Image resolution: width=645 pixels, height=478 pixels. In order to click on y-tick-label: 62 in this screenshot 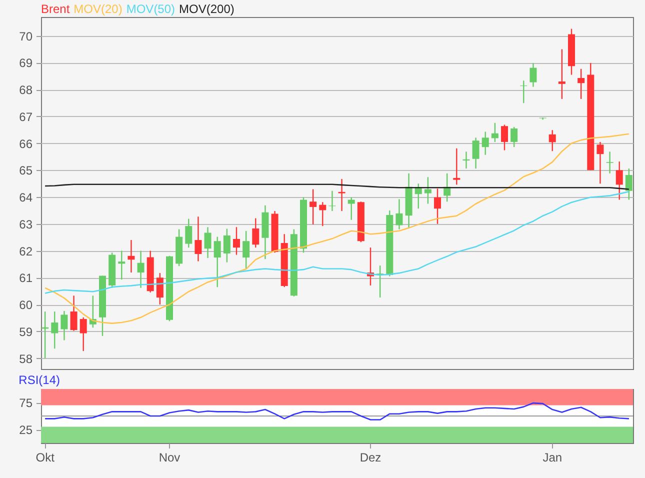, I will do `click(26, 251)`.